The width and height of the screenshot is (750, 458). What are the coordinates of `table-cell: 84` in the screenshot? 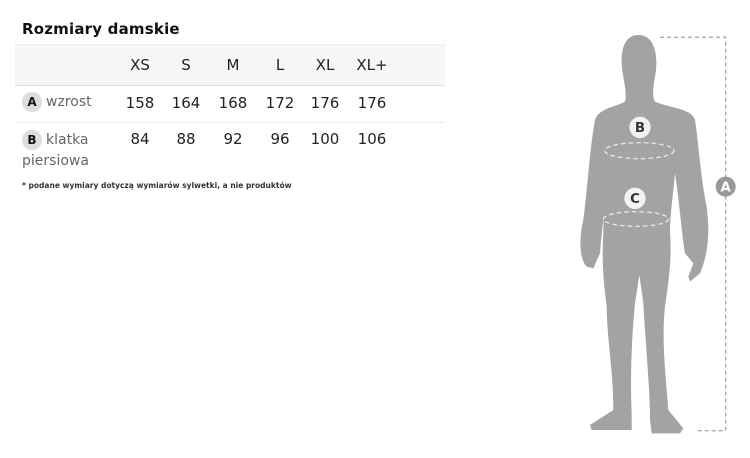 It's located at (140, 139).